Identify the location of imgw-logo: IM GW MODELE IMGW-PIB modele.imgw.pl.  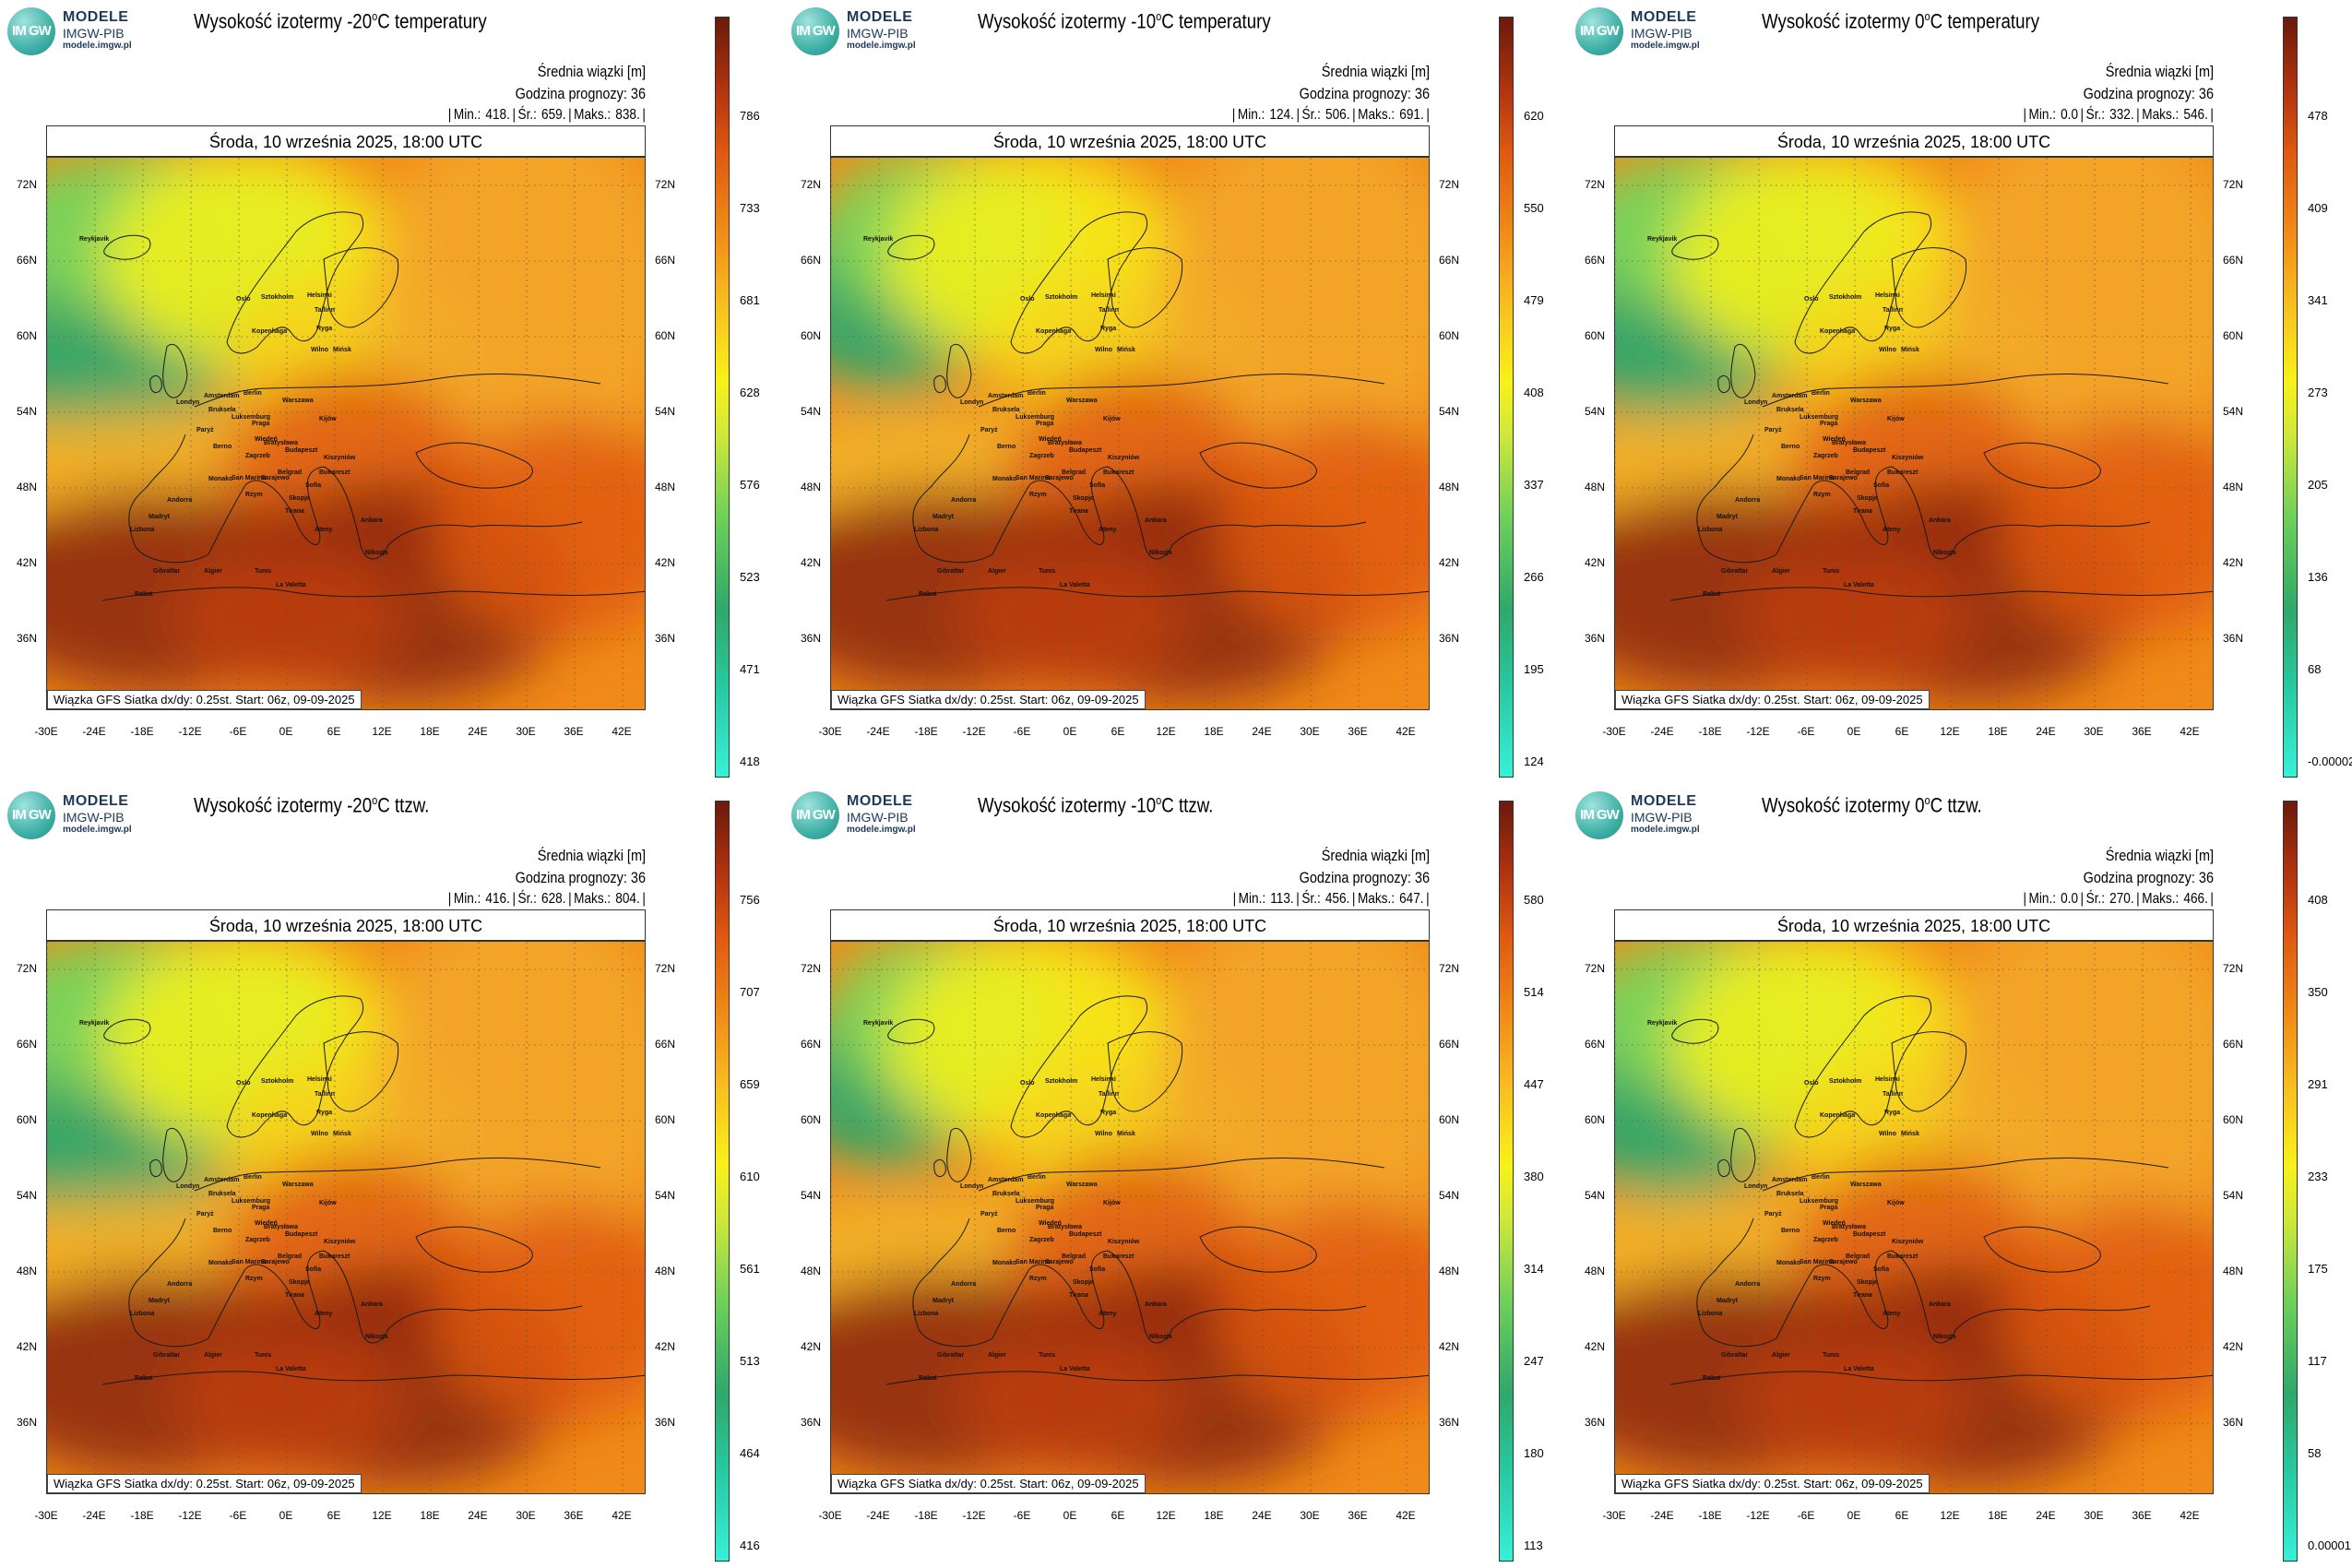
(874, 31).